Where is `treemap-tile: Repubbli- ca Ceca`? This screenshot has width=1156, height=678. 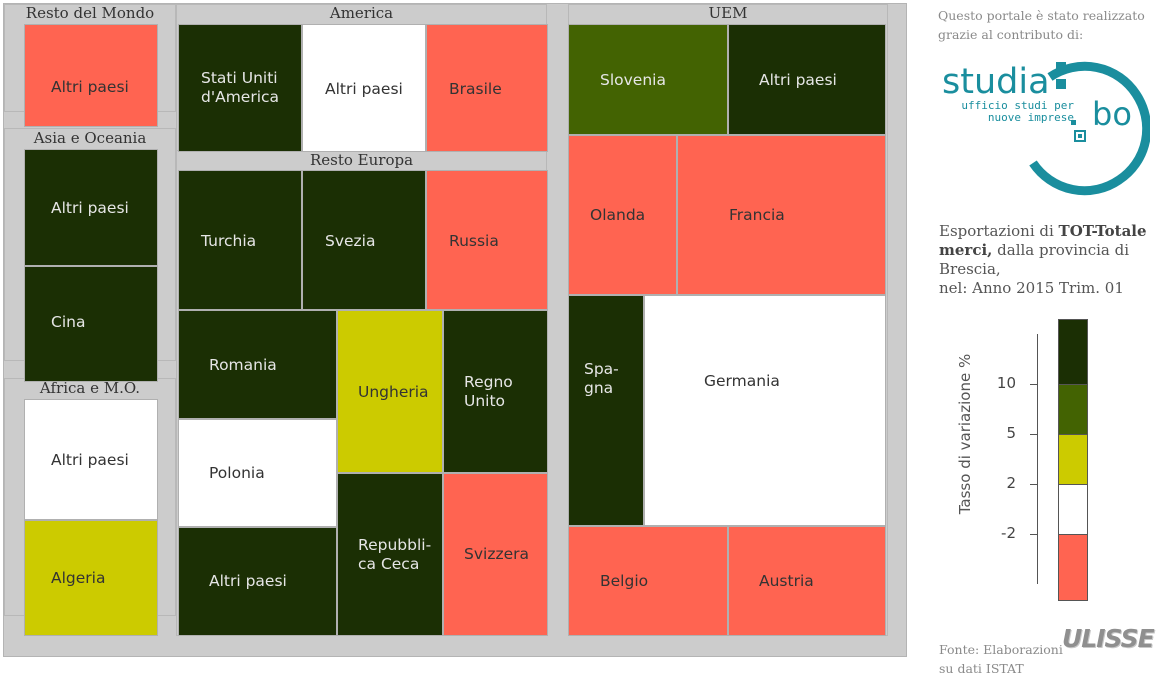 treemap-tile: Repubbli- ca Ceca is located at coordinates (390, 554).